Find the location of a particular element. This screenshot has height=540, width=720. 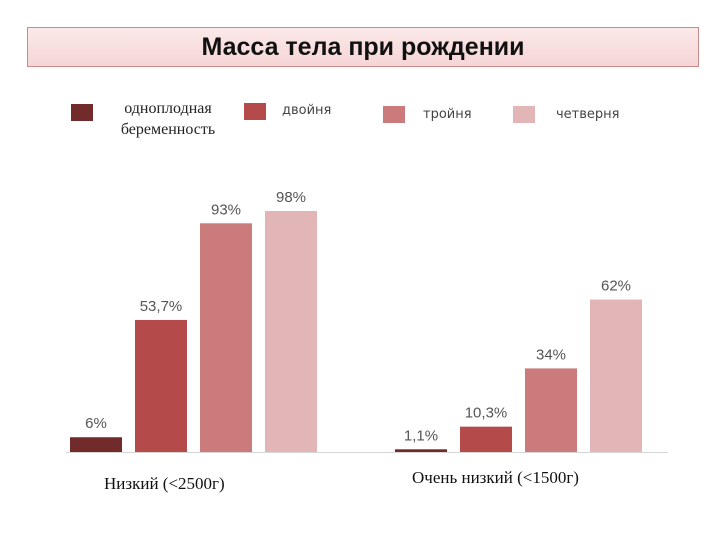

category-label-very-low: Очень низкий (<1500г) is located at coordinates (495, 477).